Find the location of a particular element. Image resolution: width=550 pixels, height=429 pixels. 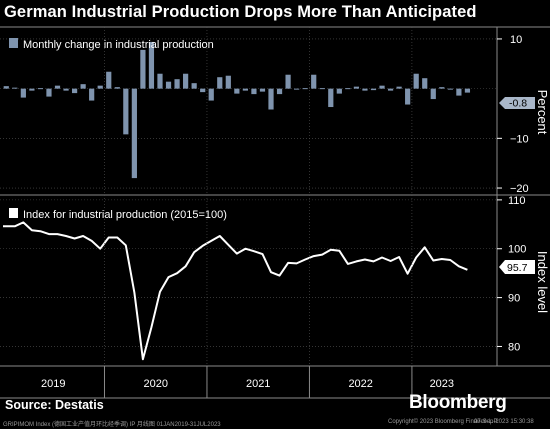

bottom-tick-label: 100 is located at coordinates (517, 250).